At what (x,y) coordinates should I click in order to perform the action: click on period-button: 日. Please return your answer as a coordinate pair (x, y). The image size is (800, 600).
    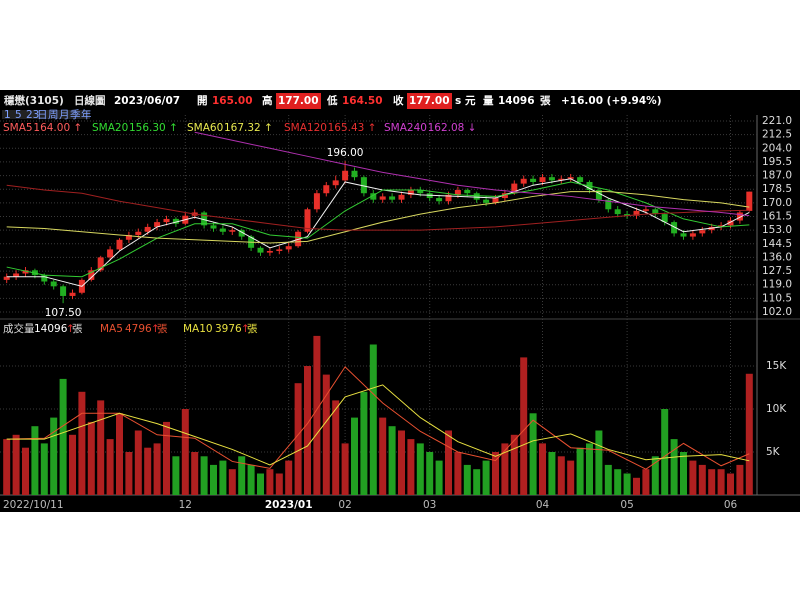
    Looking at the image, I should click on (42, 115).